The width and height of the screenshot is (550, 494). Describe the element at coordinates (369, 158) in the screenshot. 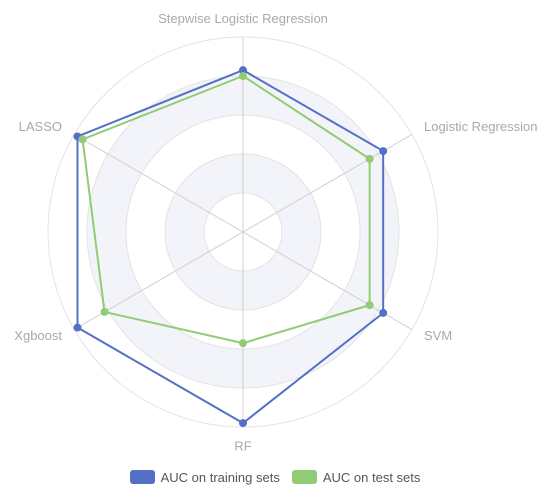

I see `point-test-logistic-regression` at that location.